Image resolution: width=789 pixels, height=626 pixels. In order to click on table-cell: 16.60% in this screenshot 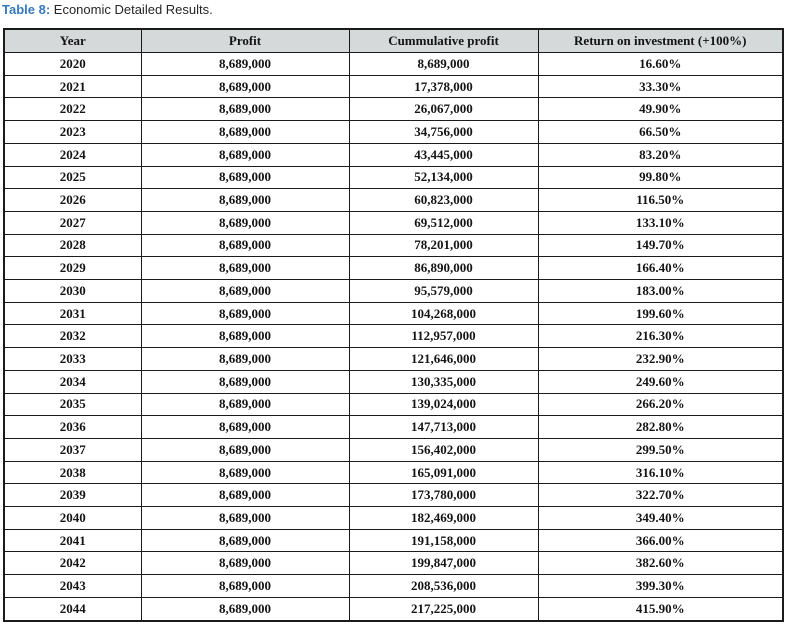, I will do `click(660, 64)`.